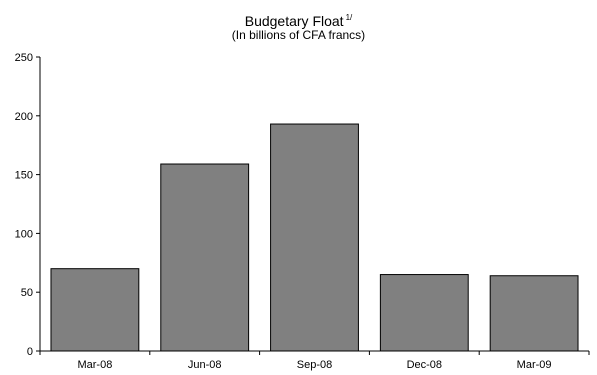 The width and height of the screenshot is (597, 375). What do you see at coordinates (294, 21) in the screenshot?
I see `chart-title-text: Budgetary Float` at bounding box center [294, 21].